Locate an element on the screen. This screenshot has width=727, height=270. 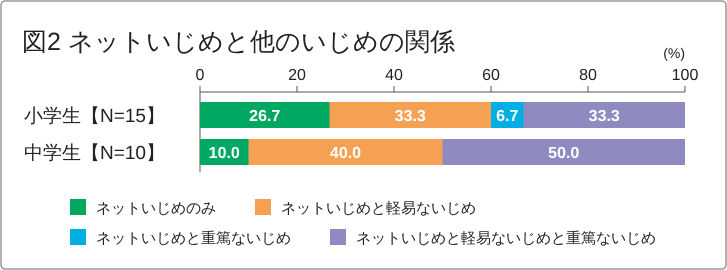
data-label: 26.7 is located at coordinates (264, 116).